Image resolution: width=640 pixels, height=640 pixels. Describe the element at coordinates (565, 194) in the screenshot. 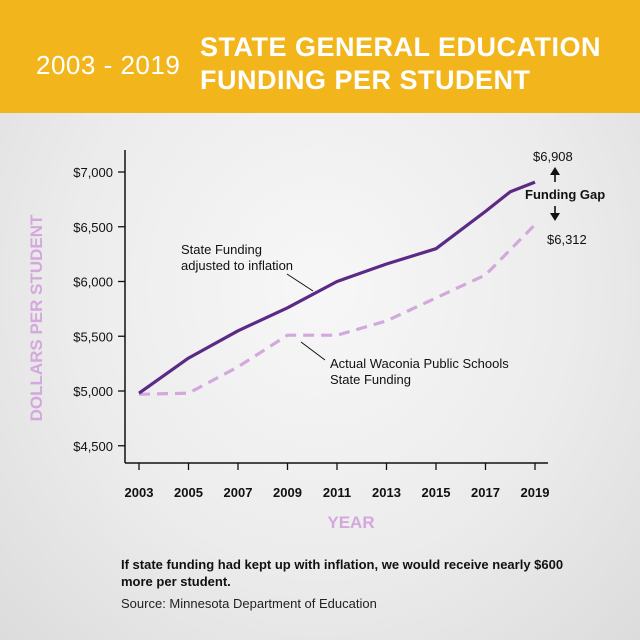

I see `funding-gap-label: Funding Gap` at that location.